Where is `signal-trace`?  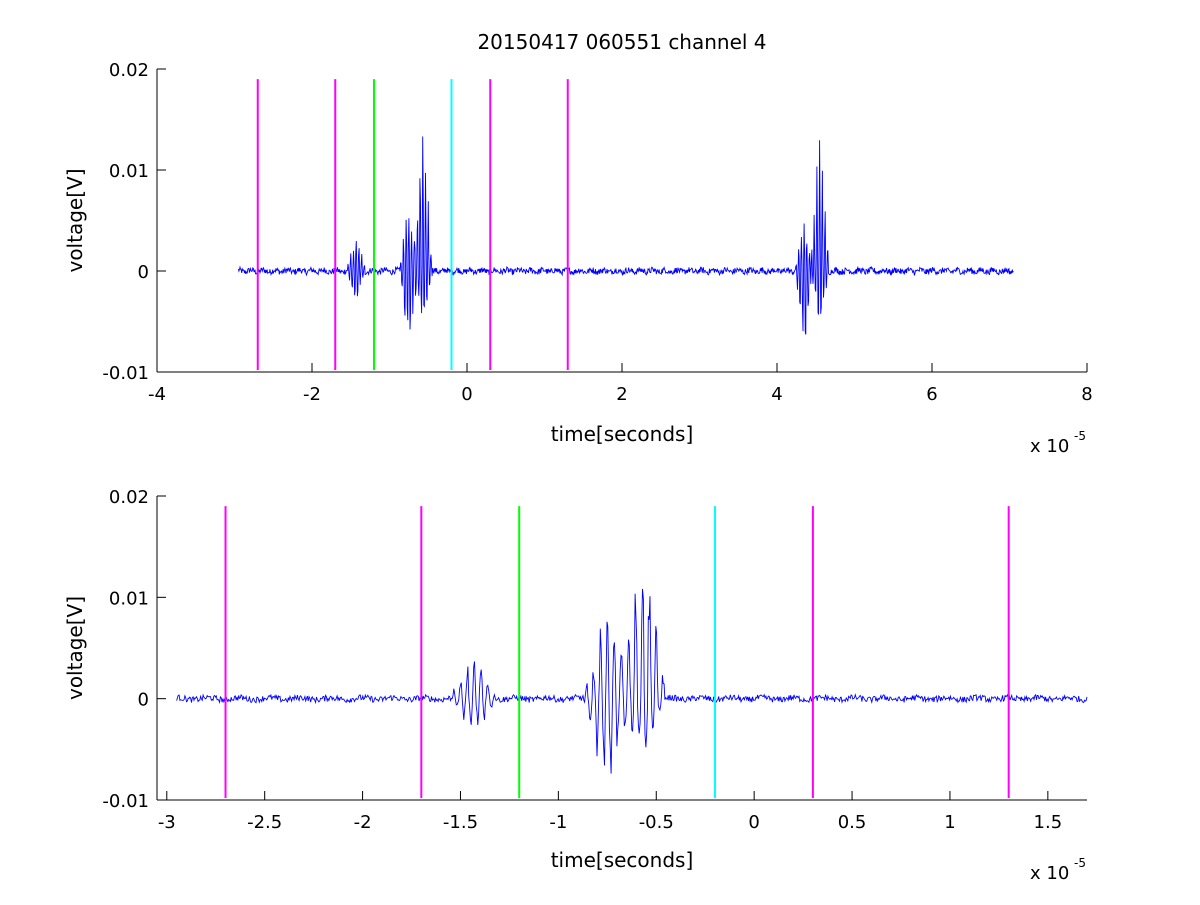
signal-trace is located at coordinates (625, 235).